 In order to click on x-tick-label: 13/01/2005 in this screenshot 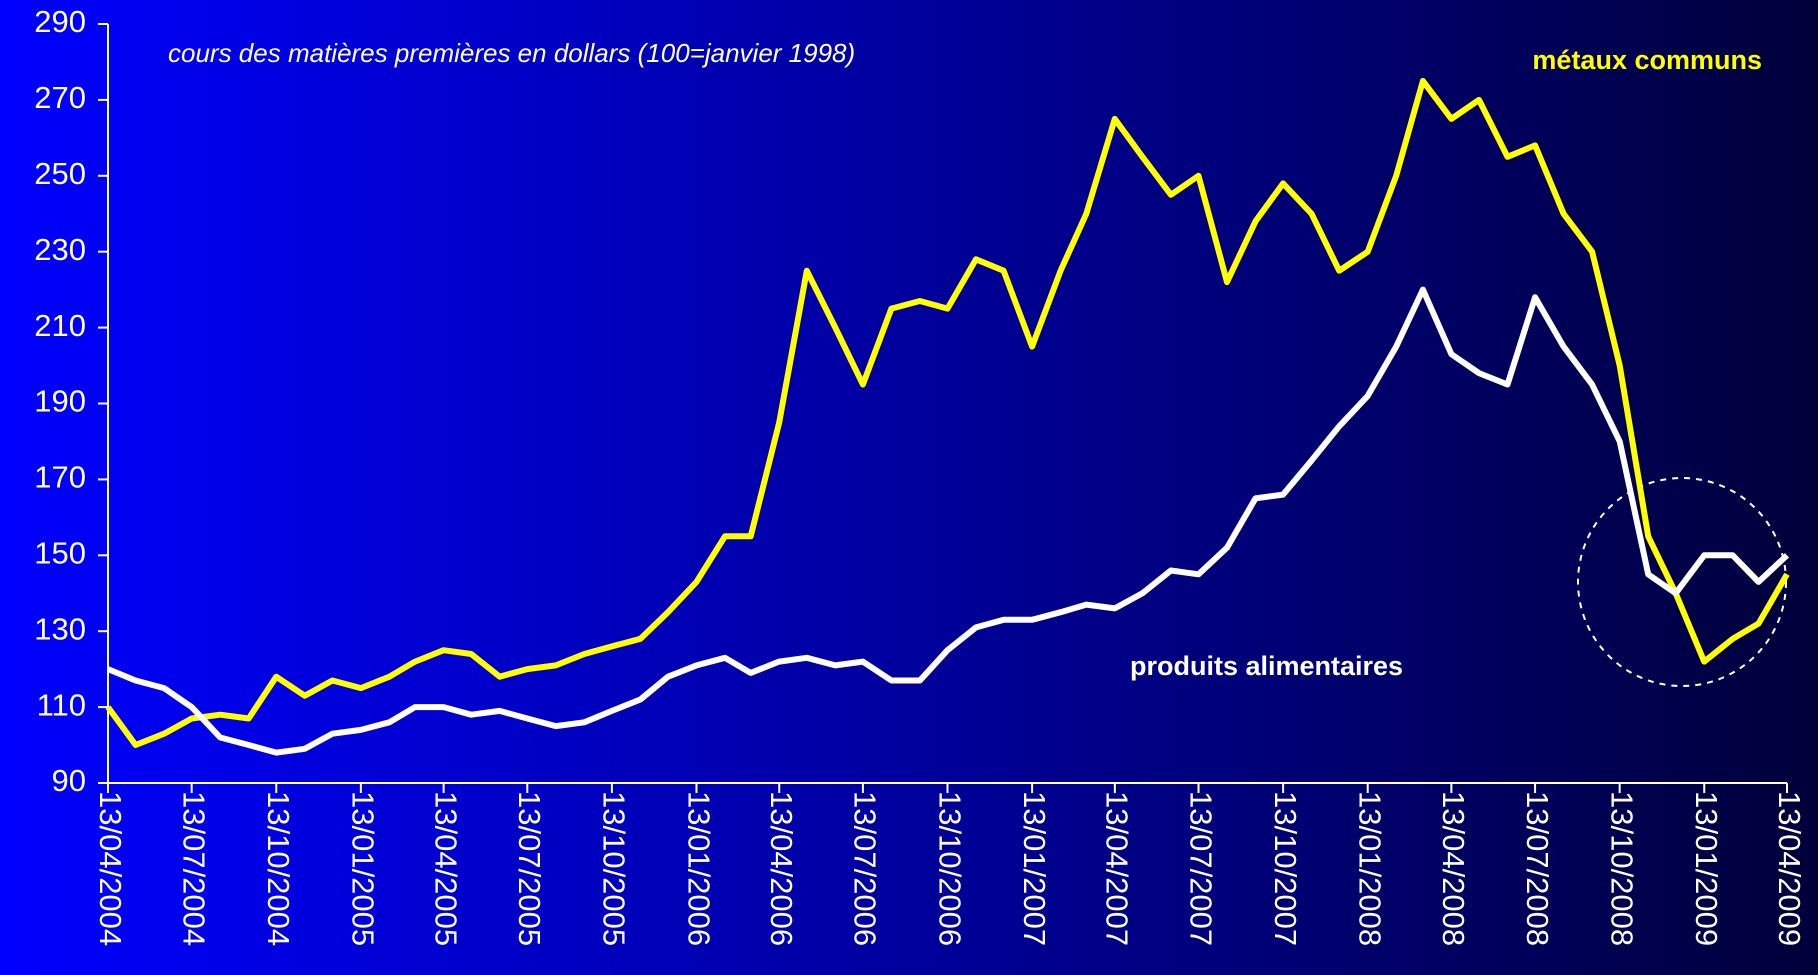, I will do `click(363, 868)`.